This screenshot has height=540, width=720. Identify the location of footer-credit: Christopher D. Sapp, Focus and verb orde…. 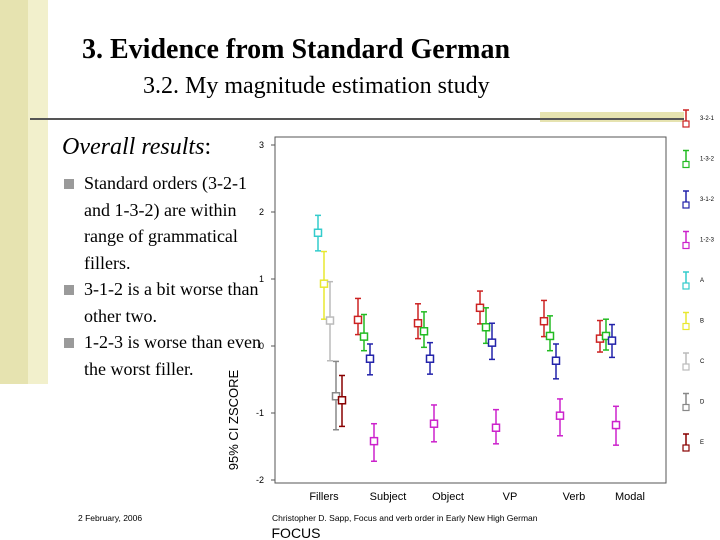
(405, 518).